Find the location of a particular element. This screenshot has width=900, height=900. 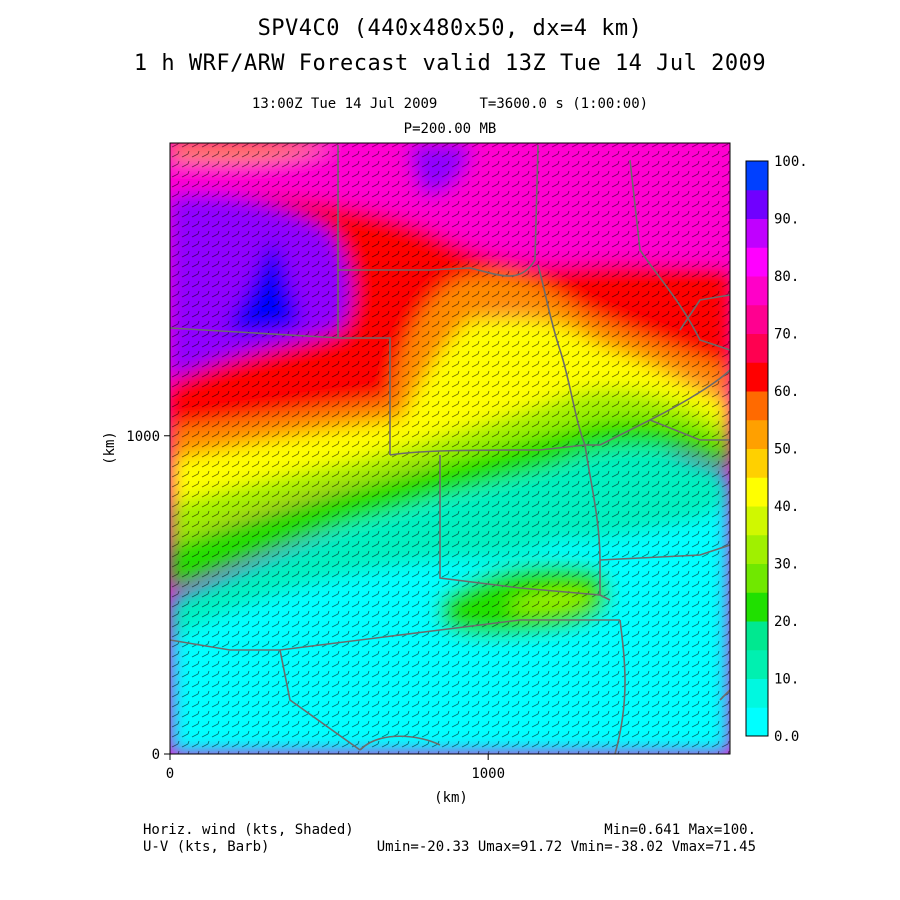

colorbar-label: 70. is located at coordinates (786, 335).